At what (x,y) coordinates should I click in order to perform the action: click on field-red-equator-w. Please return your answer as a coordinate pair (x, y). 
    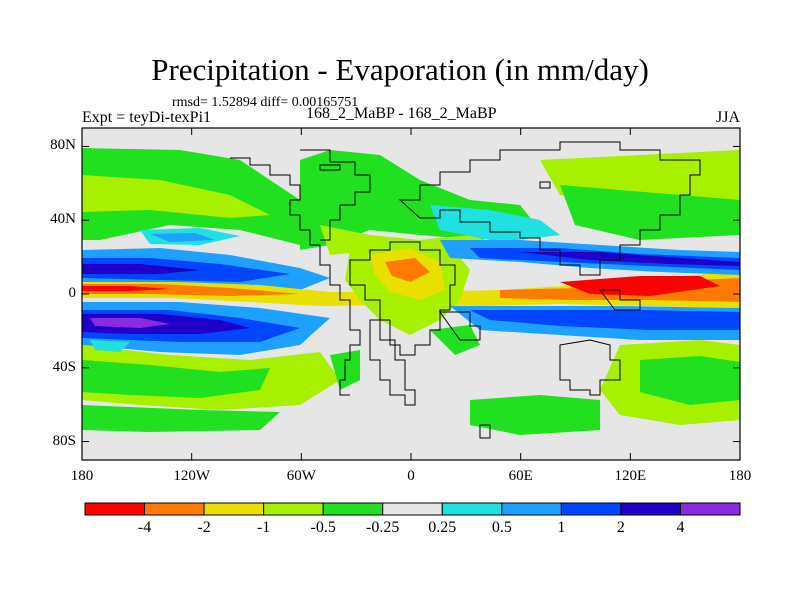
    Looking at the image, I should click on (126, 288).